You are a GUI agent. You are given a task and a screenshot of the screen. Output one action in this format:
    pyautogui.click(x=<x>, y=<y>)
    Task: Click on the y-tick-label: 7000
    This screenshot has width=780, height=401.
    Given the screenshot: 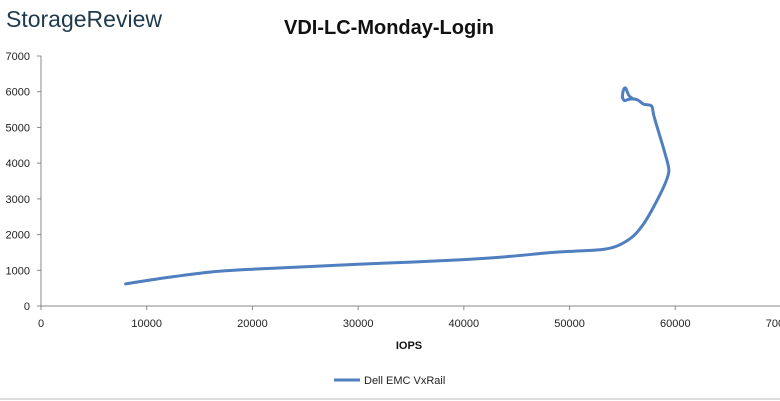 What is the action you would take?
    pyautogui.click(x=18, y=57)
    